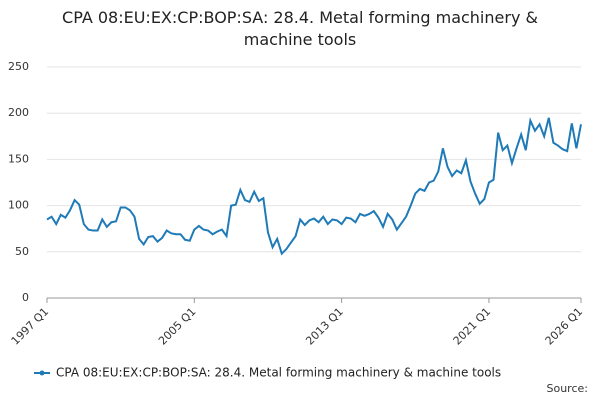 The width and height of the screenshot is (600, 404). What do you see at coordinates (472, 326) in the screenshot?
I see `x-tick-label: 2021 Q1` at bounding box center [472, 326].